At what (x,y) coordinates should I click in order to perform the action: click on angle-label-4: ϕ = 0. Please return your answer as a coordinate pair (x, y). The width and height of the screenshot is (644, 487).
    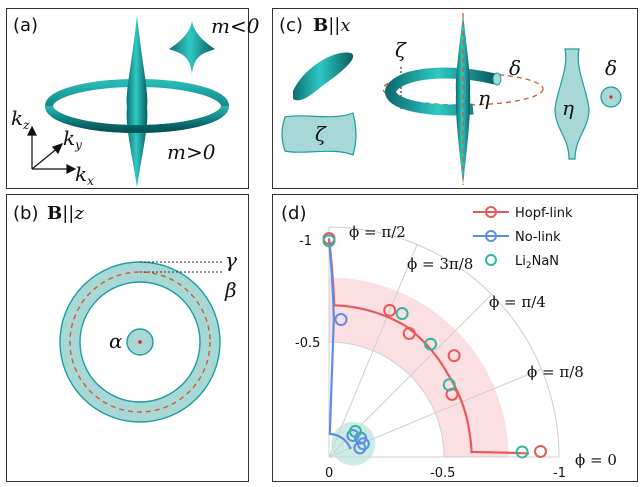
    Looking at the image, I should click on (596, 460).